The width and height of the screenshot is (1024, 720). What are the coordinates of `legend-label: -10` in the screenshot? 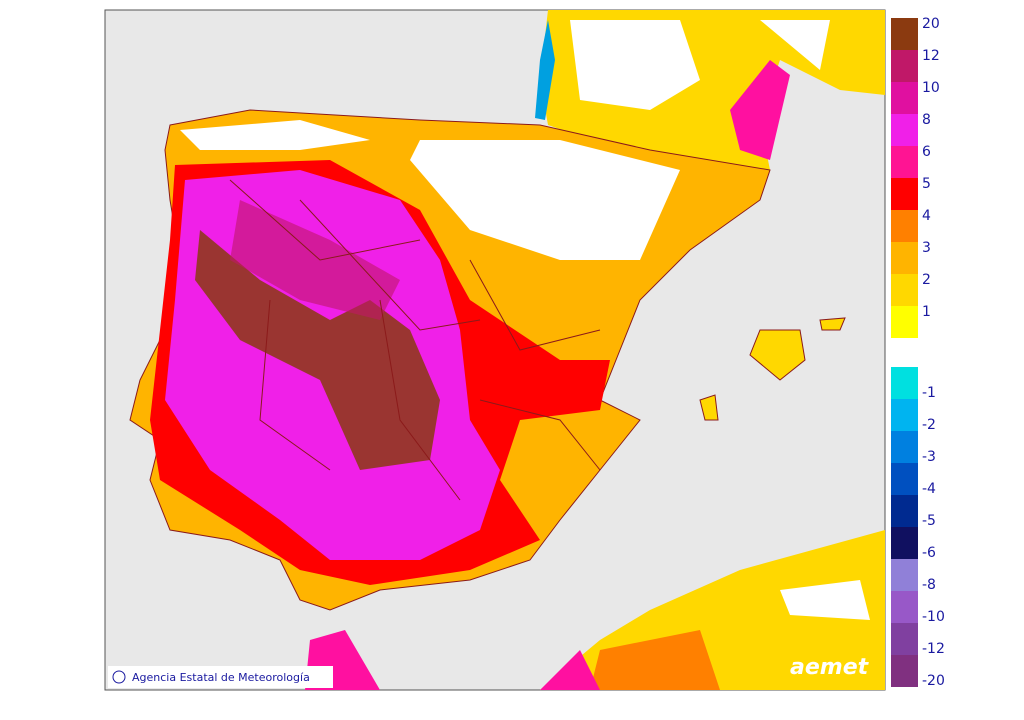 It's located at (933, 617).